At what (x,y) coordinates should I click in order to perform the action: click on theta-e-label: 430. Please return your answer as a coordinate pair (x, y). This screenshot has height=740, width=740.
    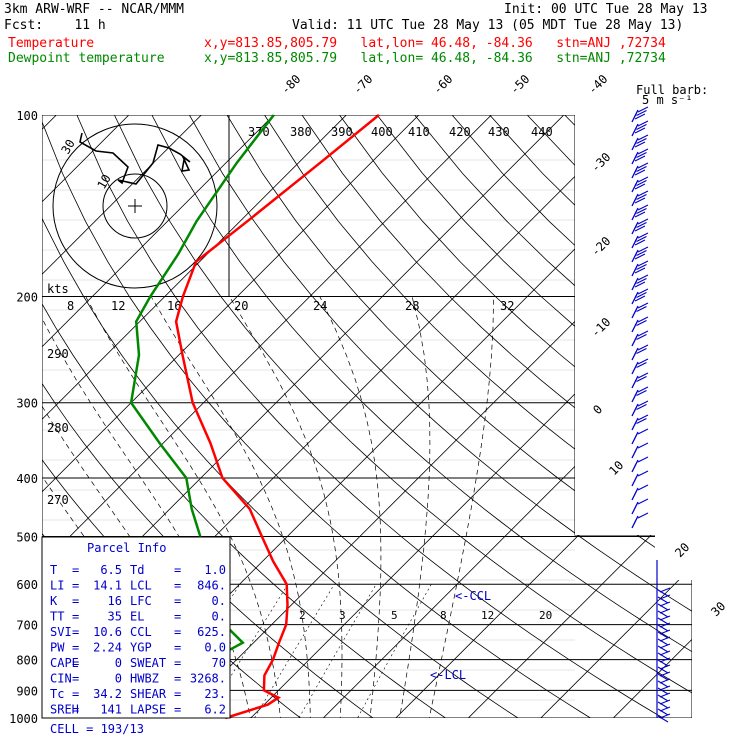
    Looking at the image, I should click on (499, 132).